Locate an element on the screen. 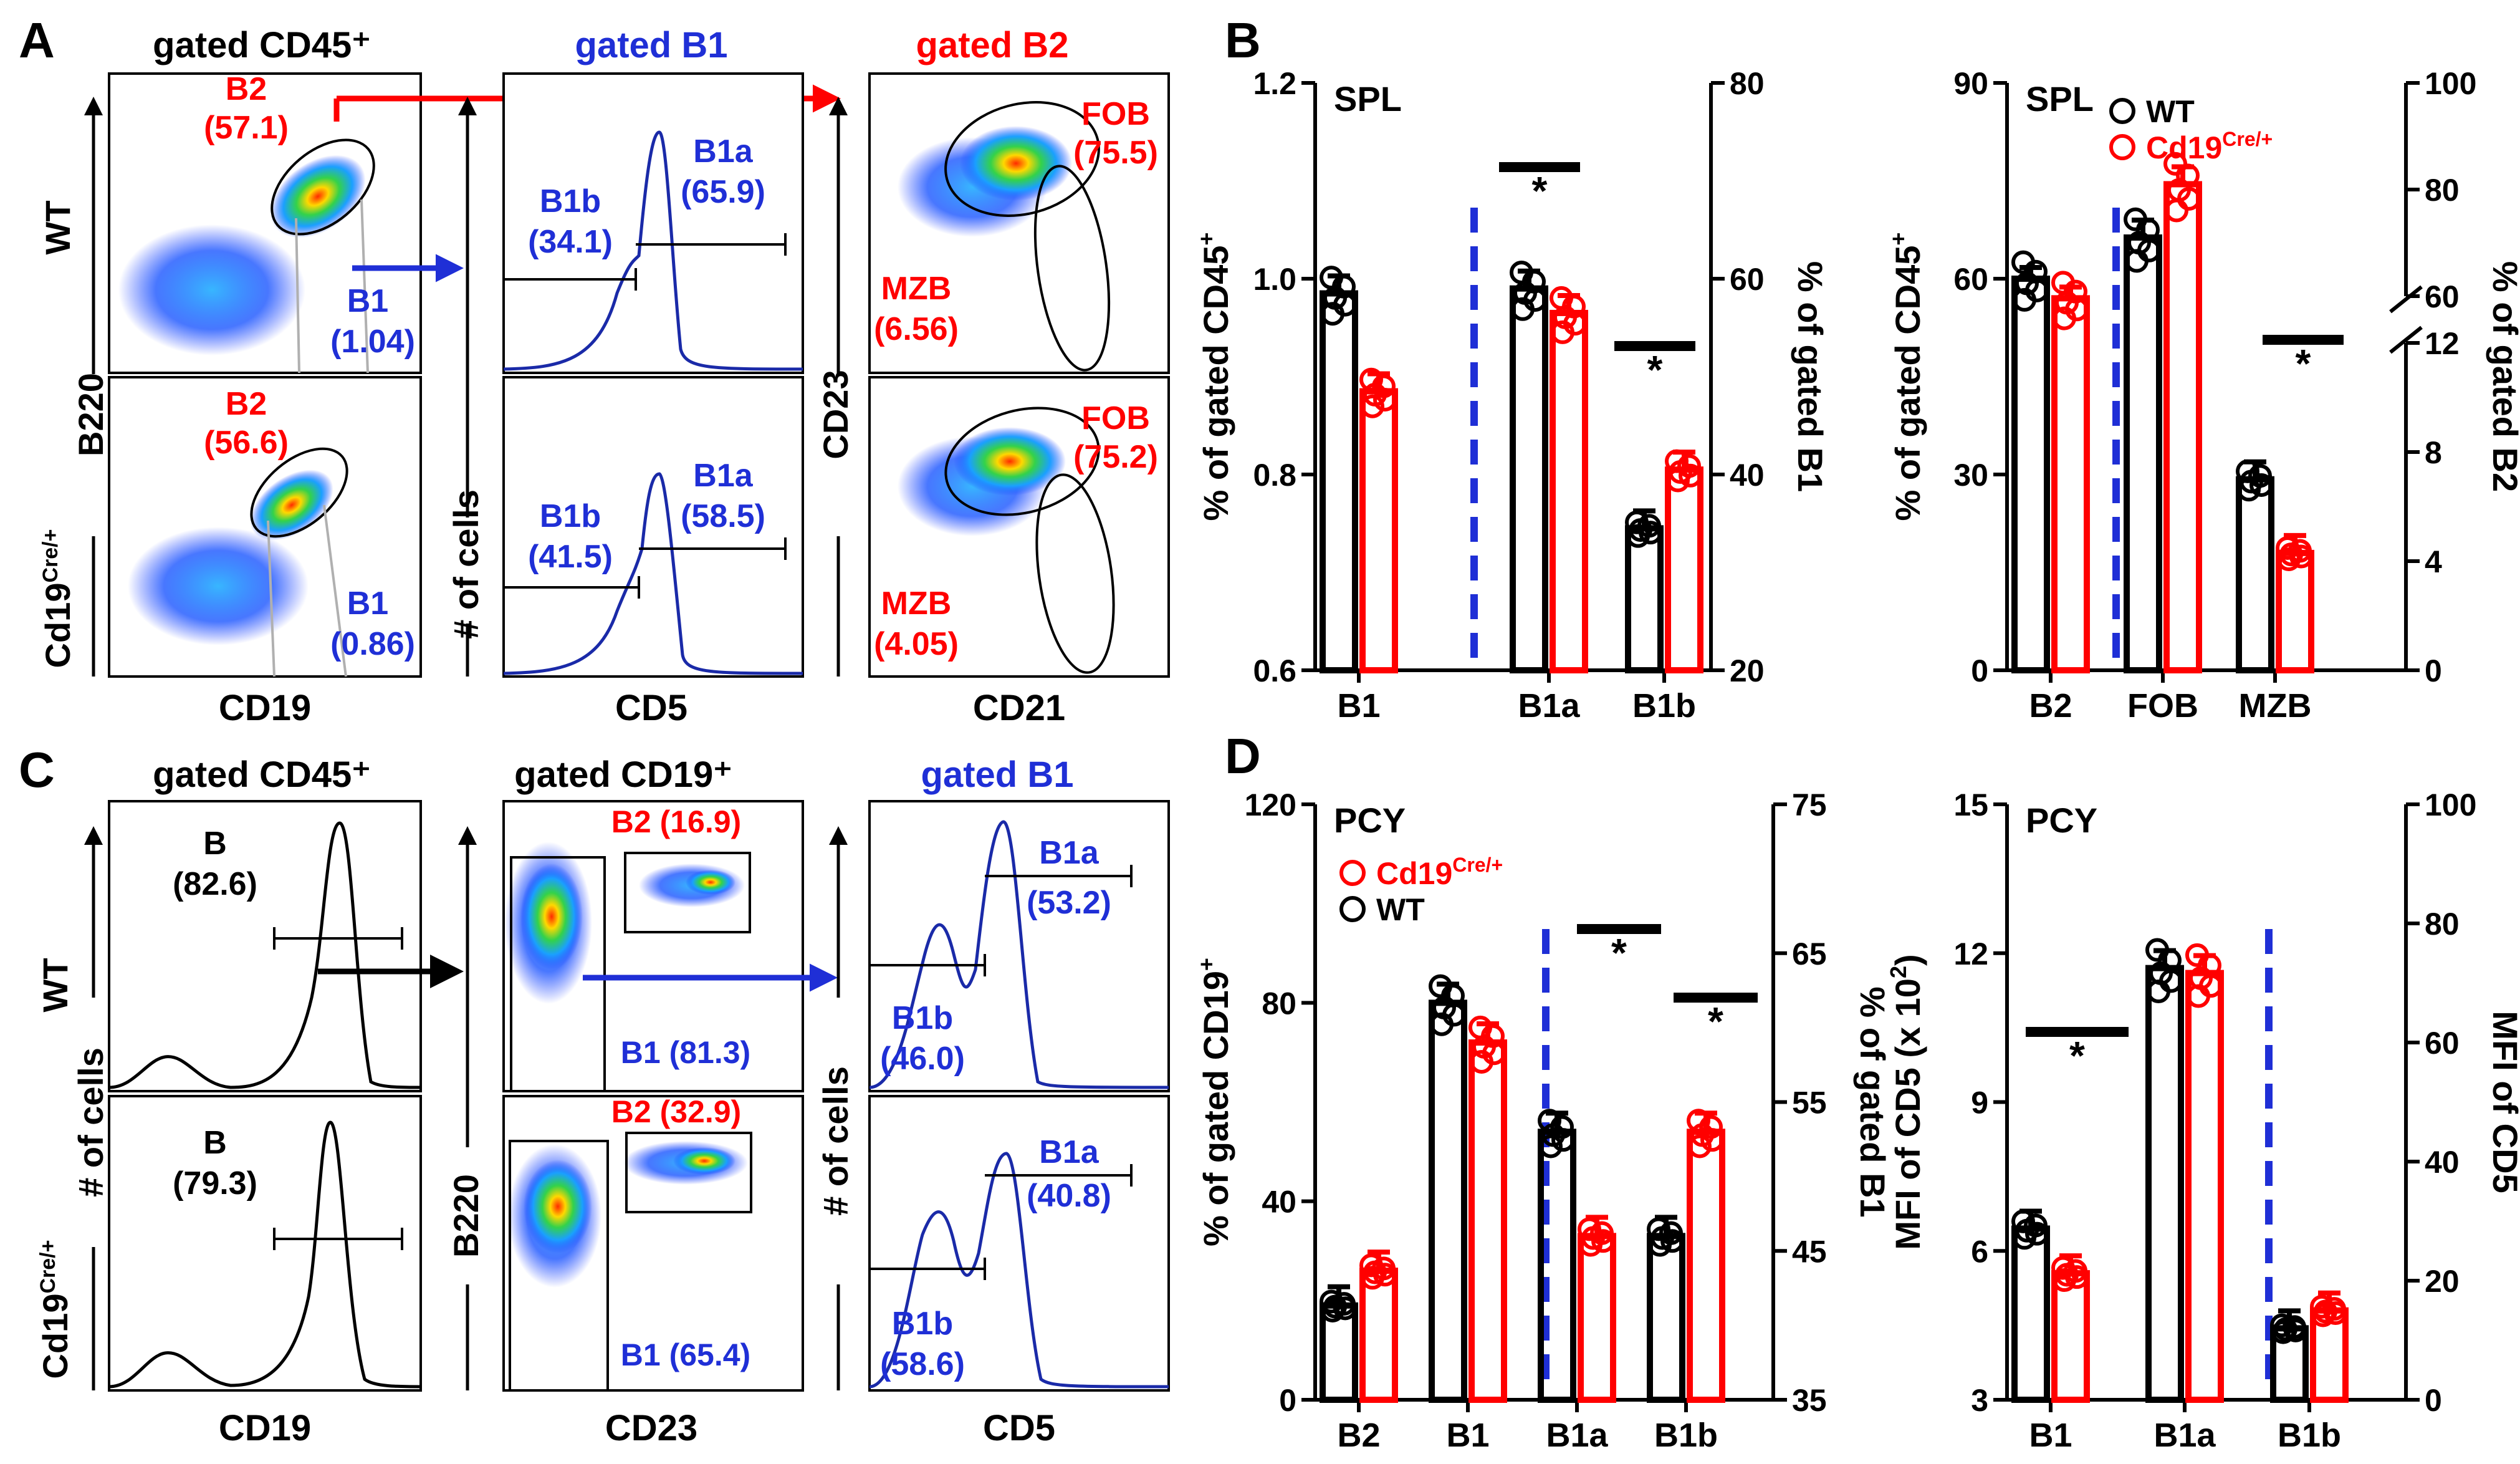 The height and width of the screenshot is (1464, 2520). panel-c-cd23-label: CD23 is located at coordinates (651, 1428).